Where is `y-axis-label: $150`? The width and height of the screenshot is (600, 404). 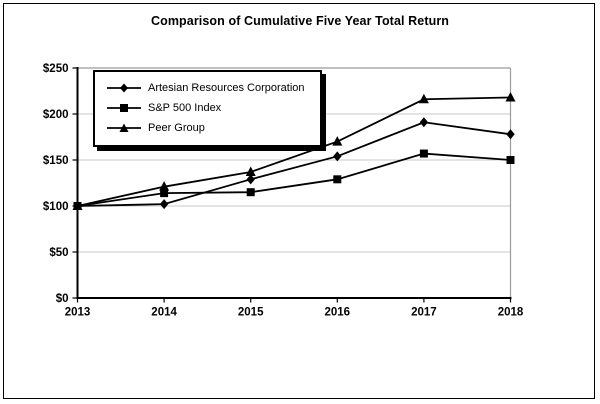 y-axis-label: $150 is located at coordinates (56, 161).